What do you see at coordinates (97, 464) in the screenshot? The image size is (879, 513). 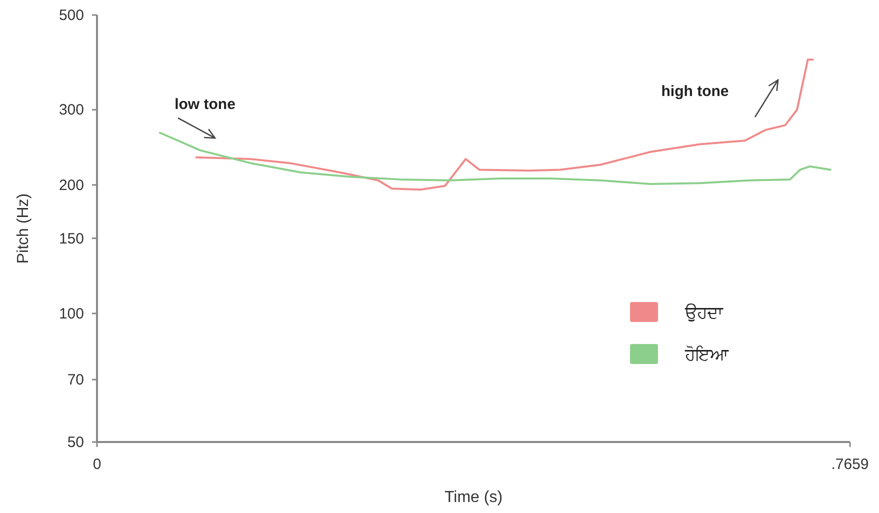 I see `x-tick-label: 0` at bounding box center [97, 464].